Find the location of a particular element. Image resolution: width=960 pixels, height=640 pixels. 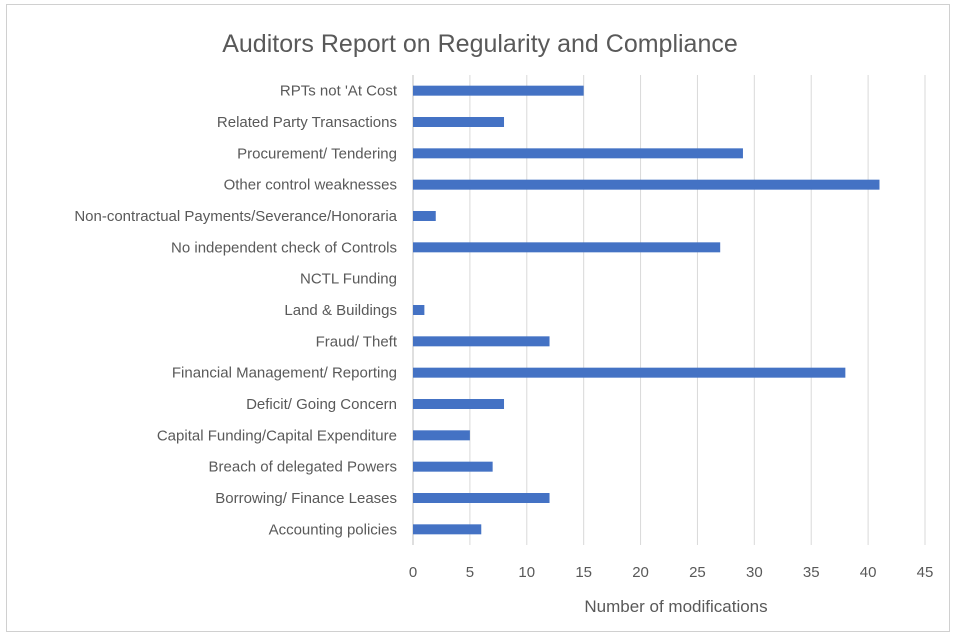

x-tick-label: 15 is located at coordinates (583, 572).